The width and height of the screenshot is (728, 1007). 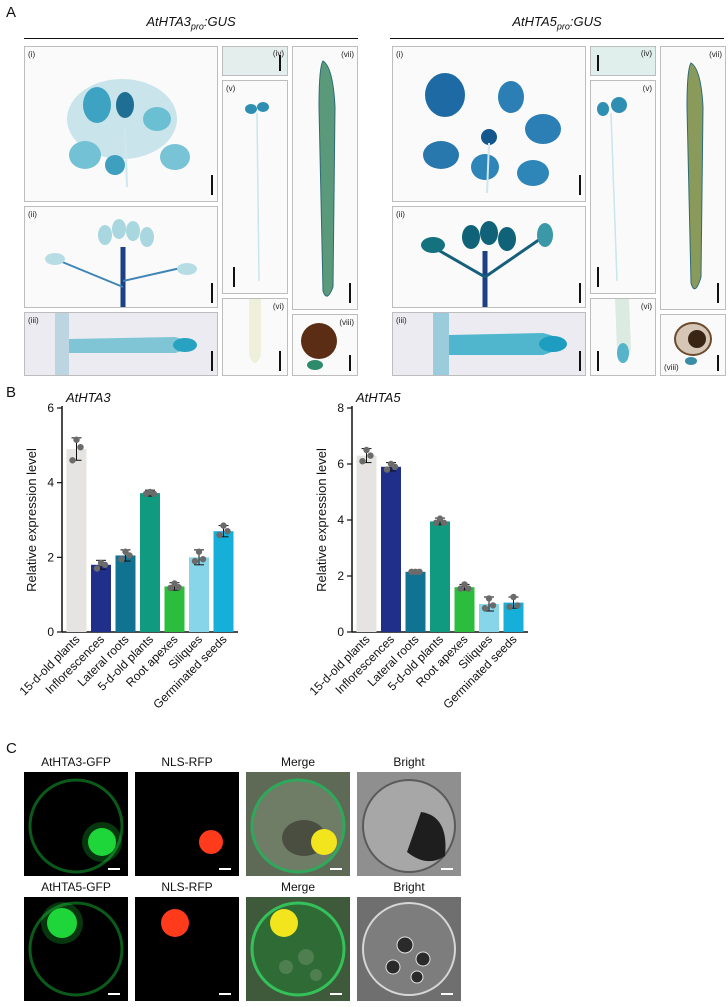 What do you see at coordinates (298, 824) in the screenshot?
I see `row1-merge-image` at bounding box center [298, 824].